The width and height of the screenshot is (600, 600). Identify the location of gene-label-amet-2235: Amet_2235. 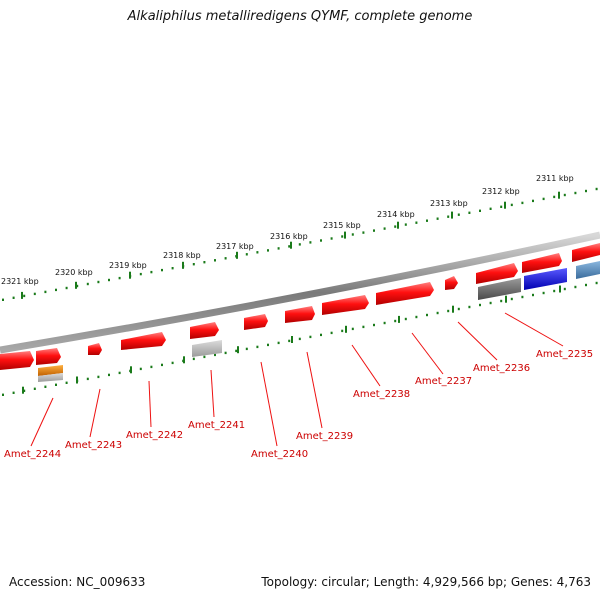
(564, 354).